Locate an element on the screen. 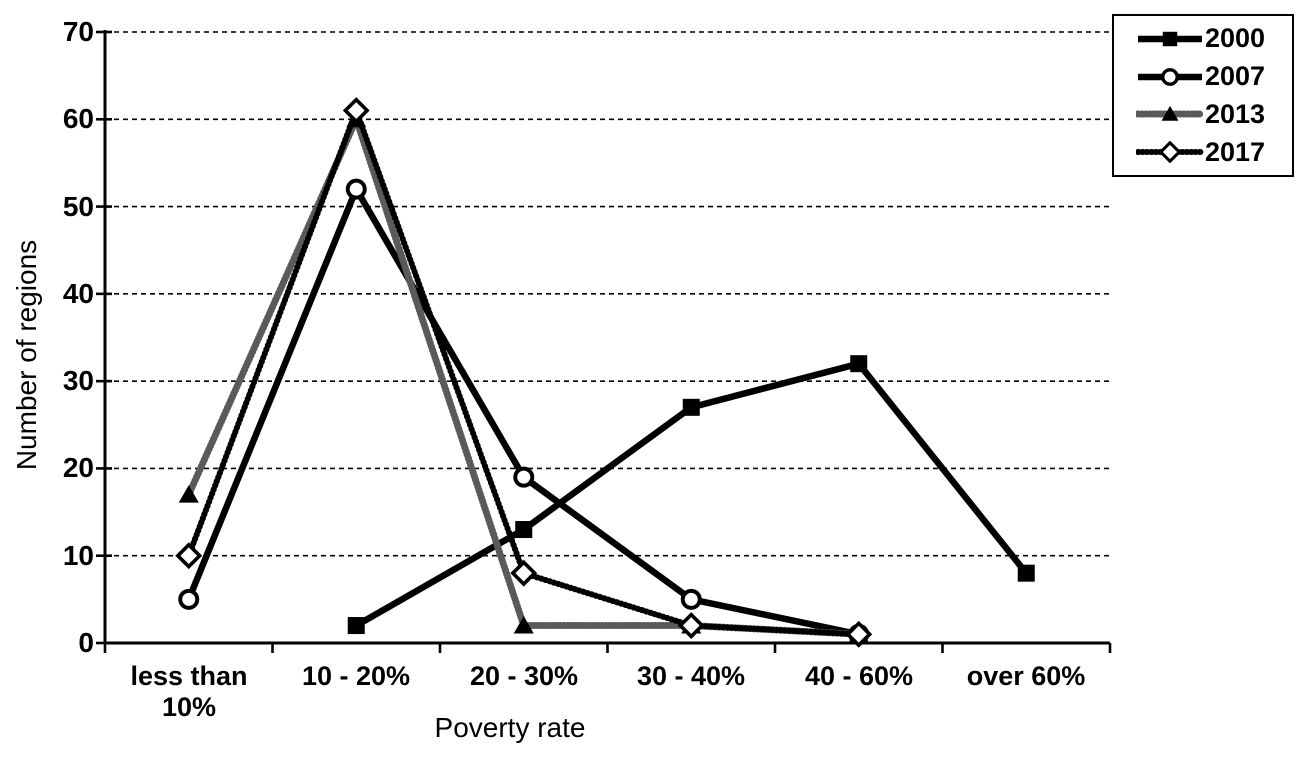 Image resolution: width=1300 pixels, height=758 pixels. legend-line-sample-2017 is located at coordinates (1170, 152).